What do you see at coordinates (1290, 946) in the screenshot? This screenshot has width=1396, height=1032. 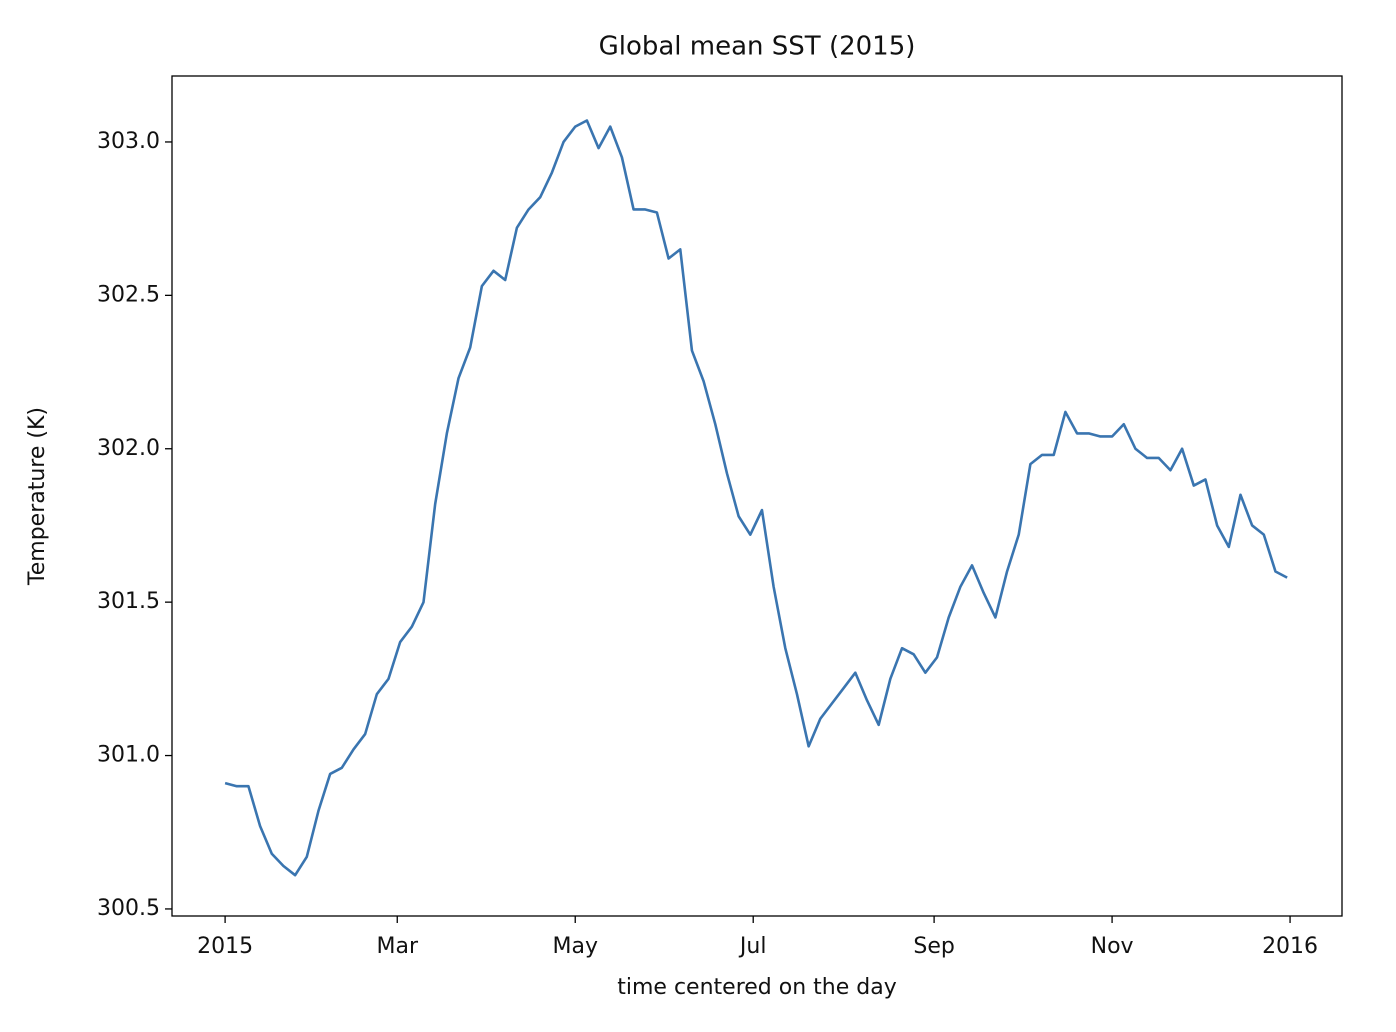 I see `x-tick-label: 2016` at bounding box center [1290, 946].